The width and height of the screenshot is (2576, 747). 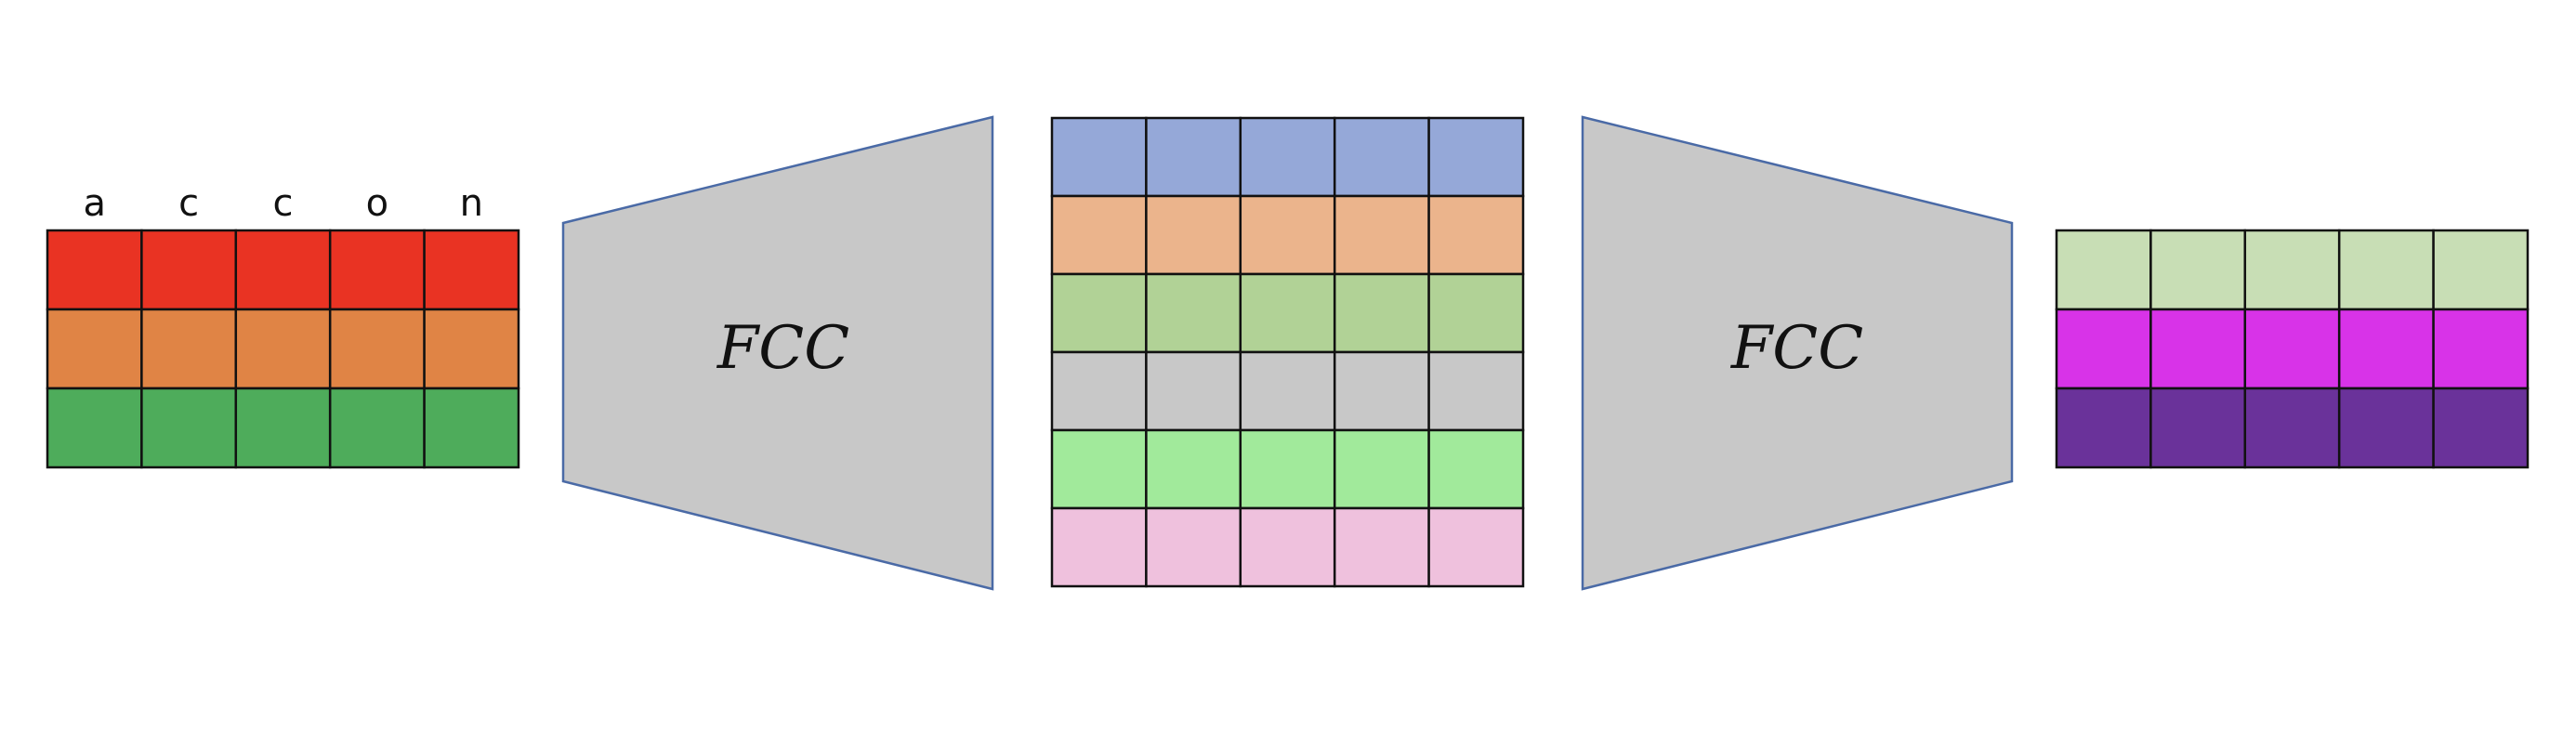 What do you see at coordinates (1381, 391) in the screenshot?
I see `hidden-cell-r3-c3` at bounding box center [1381, 391].